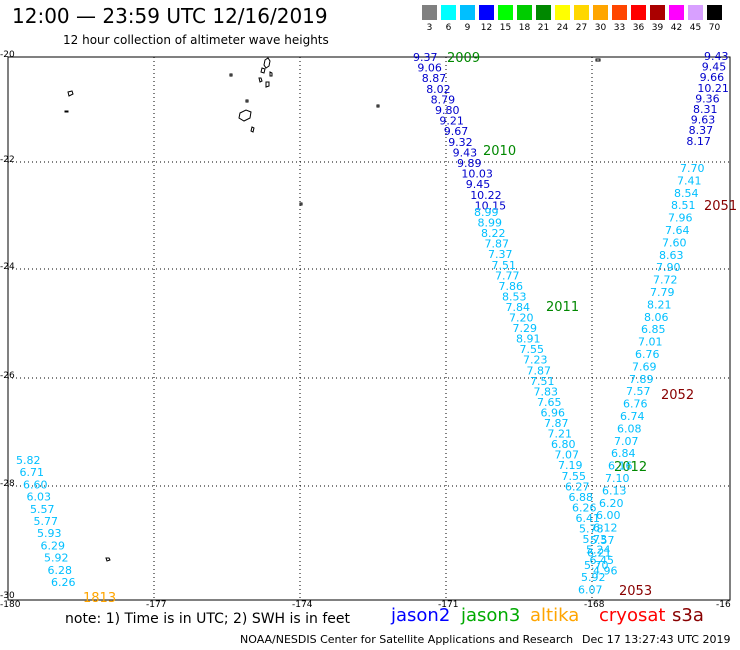 The image size is (740, 650). What do you see at coordinates (7, 267) in the screenshot?
I see `latitude-label: -24` at bounding box center [7, 267].